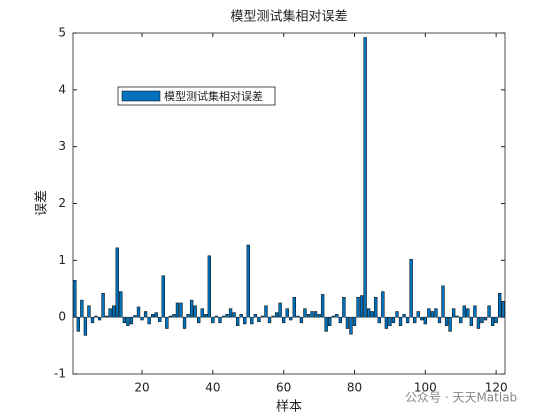 The width and height of the screenshot is (560, 420). What do you see at coordinates (60, 374) in the screenshot?
I see `y-tick-label: -1` at bounding box center [60, 374].